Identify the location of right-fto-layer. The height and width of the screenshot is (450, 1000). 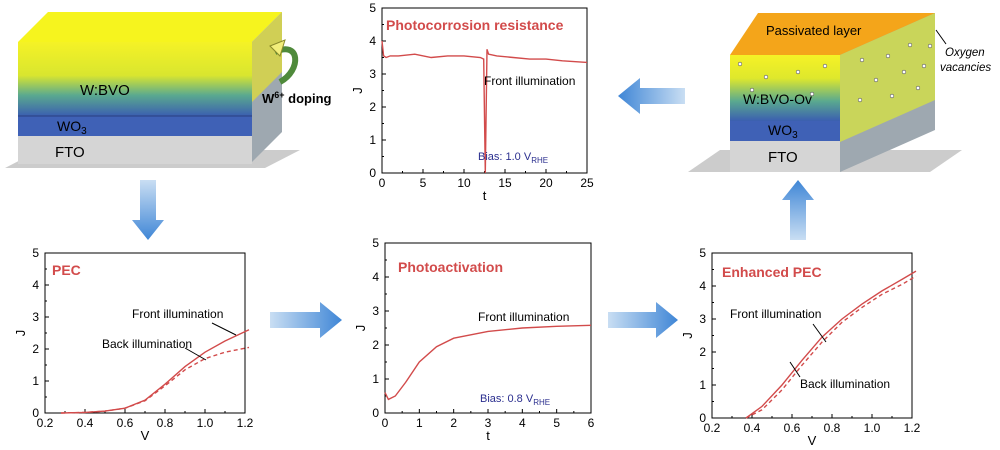
(785, 156).